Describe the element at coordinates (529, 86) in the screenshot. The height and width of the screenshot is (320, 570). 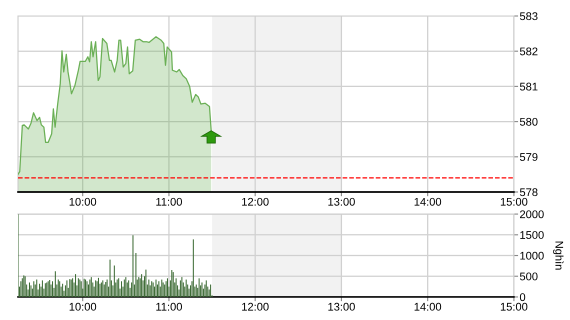
I see `y-tick-label: 581` at that location.